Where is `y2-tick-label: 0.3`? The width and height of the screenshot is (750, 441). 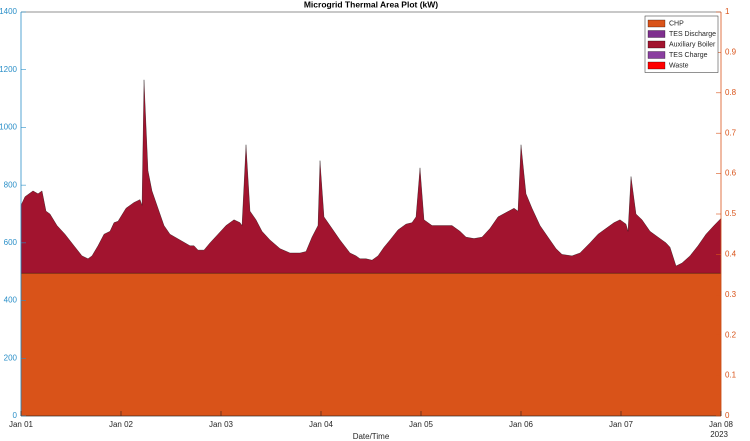
y2-tick-label: 0.3 is located at coordinates (731, 294).